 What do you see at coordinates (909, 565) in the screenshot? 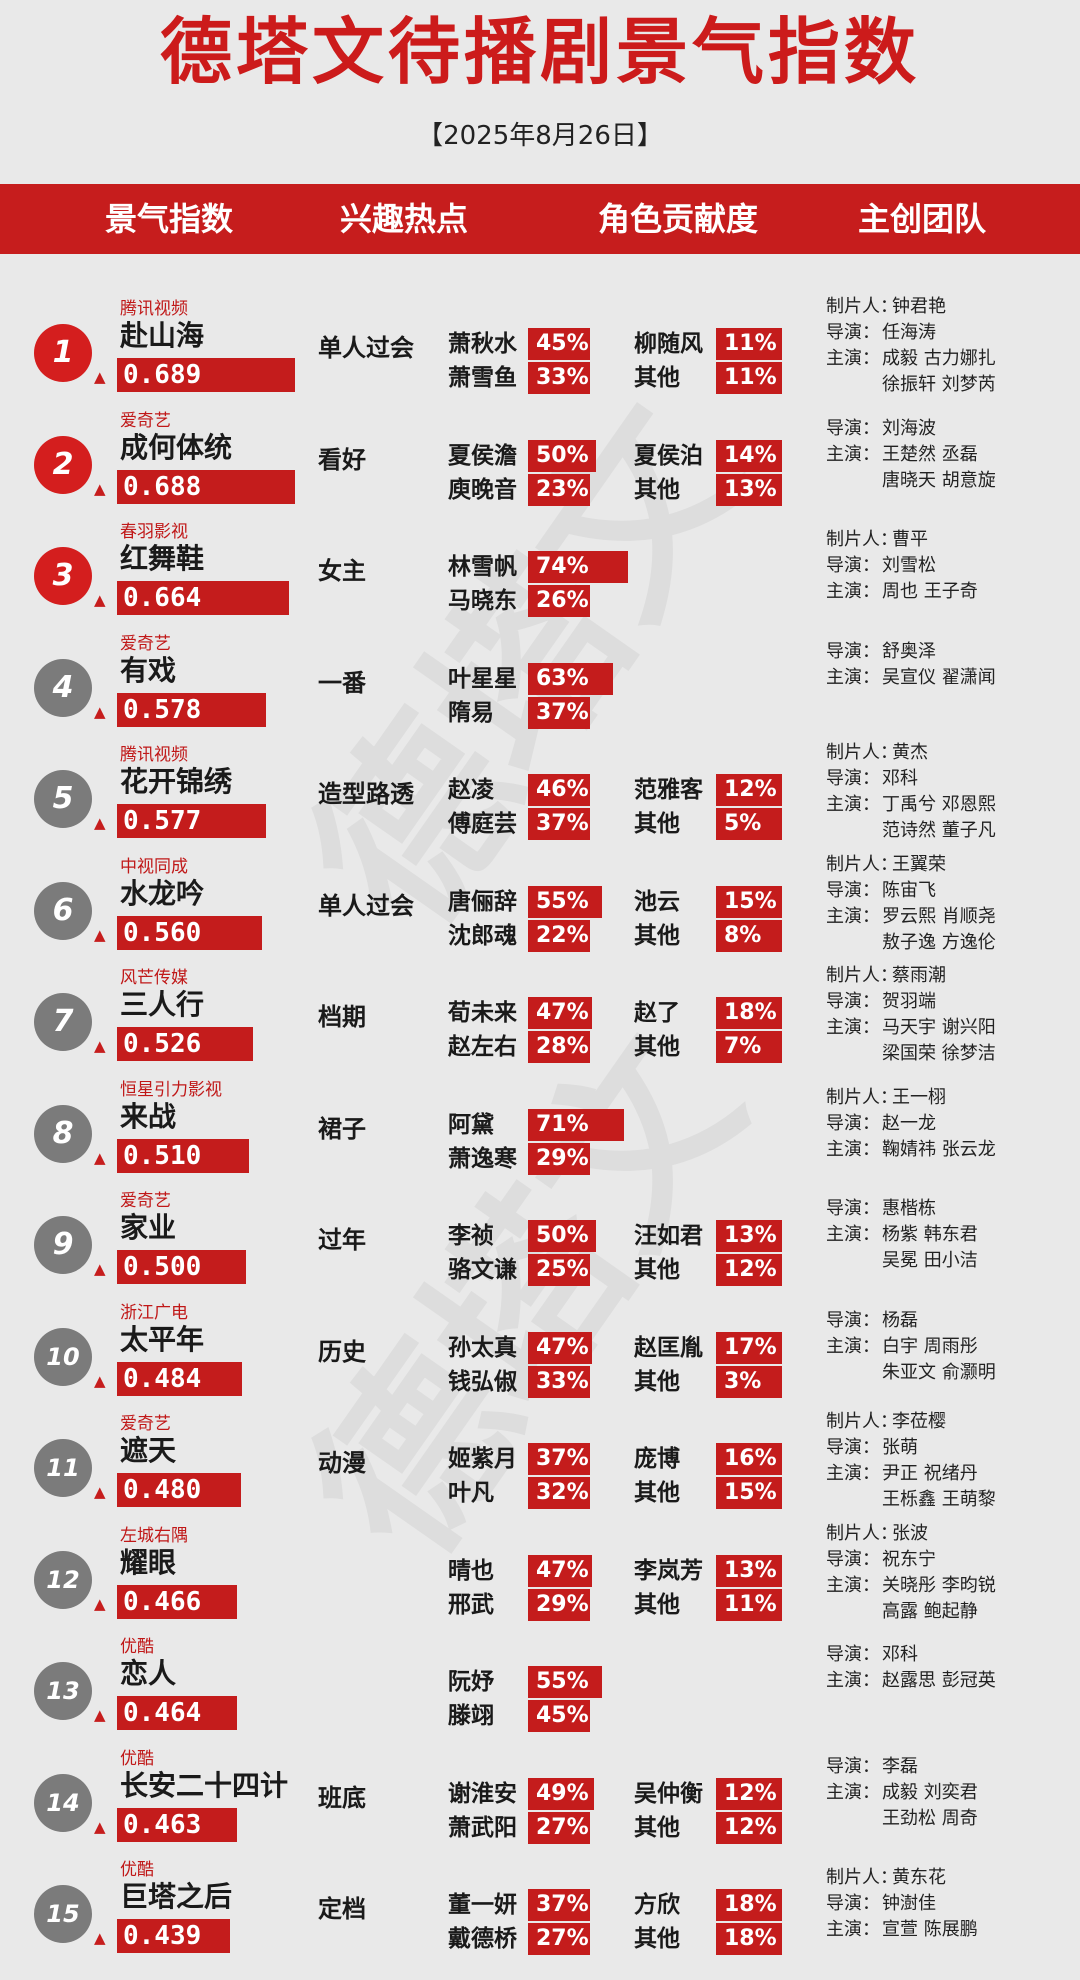
I see `team-names: 刘雪松` at bounding box center [909, 565].